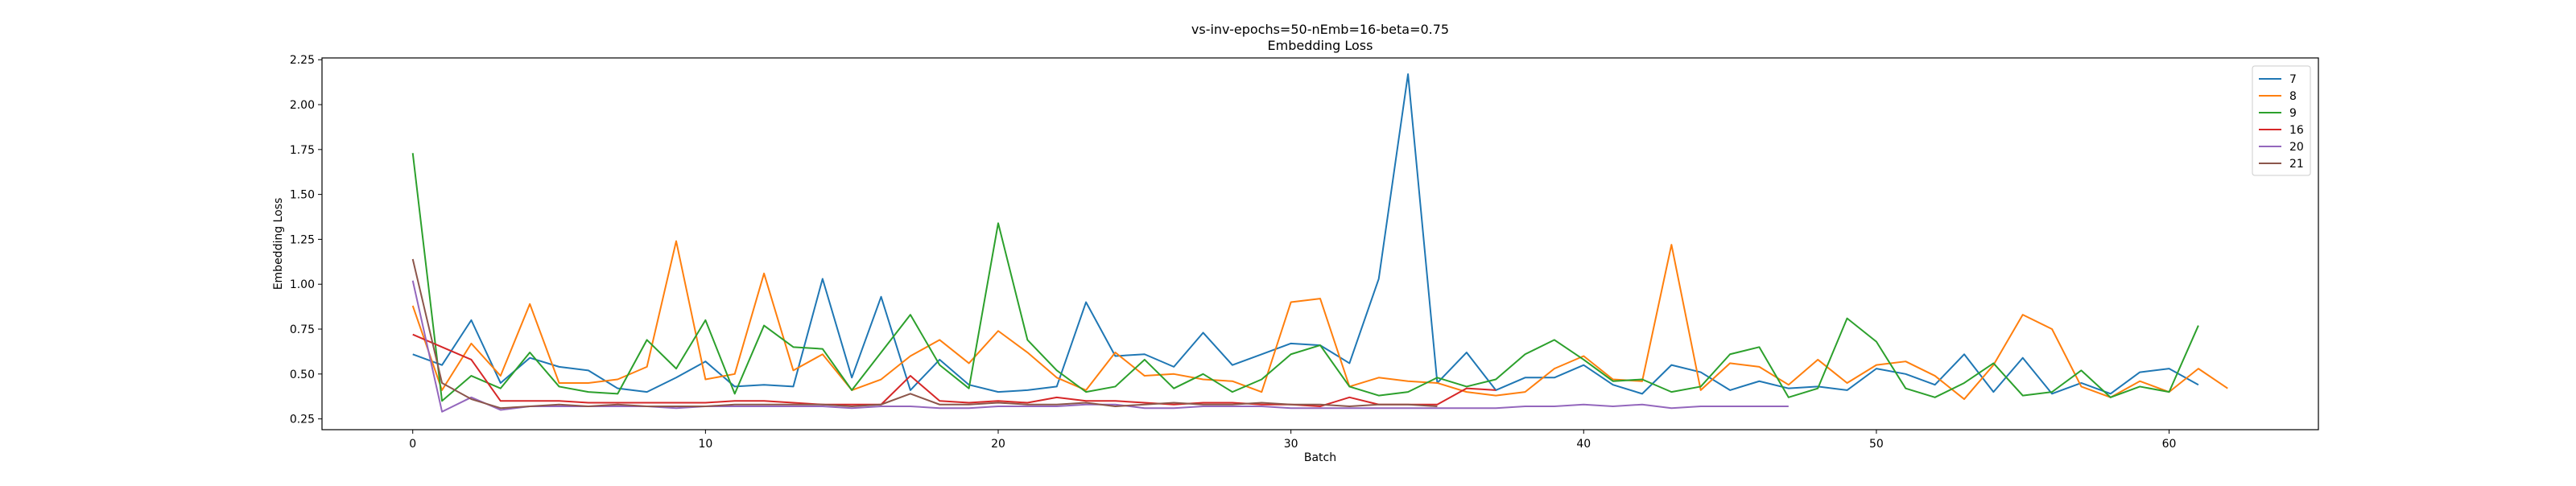  What do you see at coordinates (2296, 147) in the screenshot?
I see `legend-label: 20` at bounding box center [2296, 147].